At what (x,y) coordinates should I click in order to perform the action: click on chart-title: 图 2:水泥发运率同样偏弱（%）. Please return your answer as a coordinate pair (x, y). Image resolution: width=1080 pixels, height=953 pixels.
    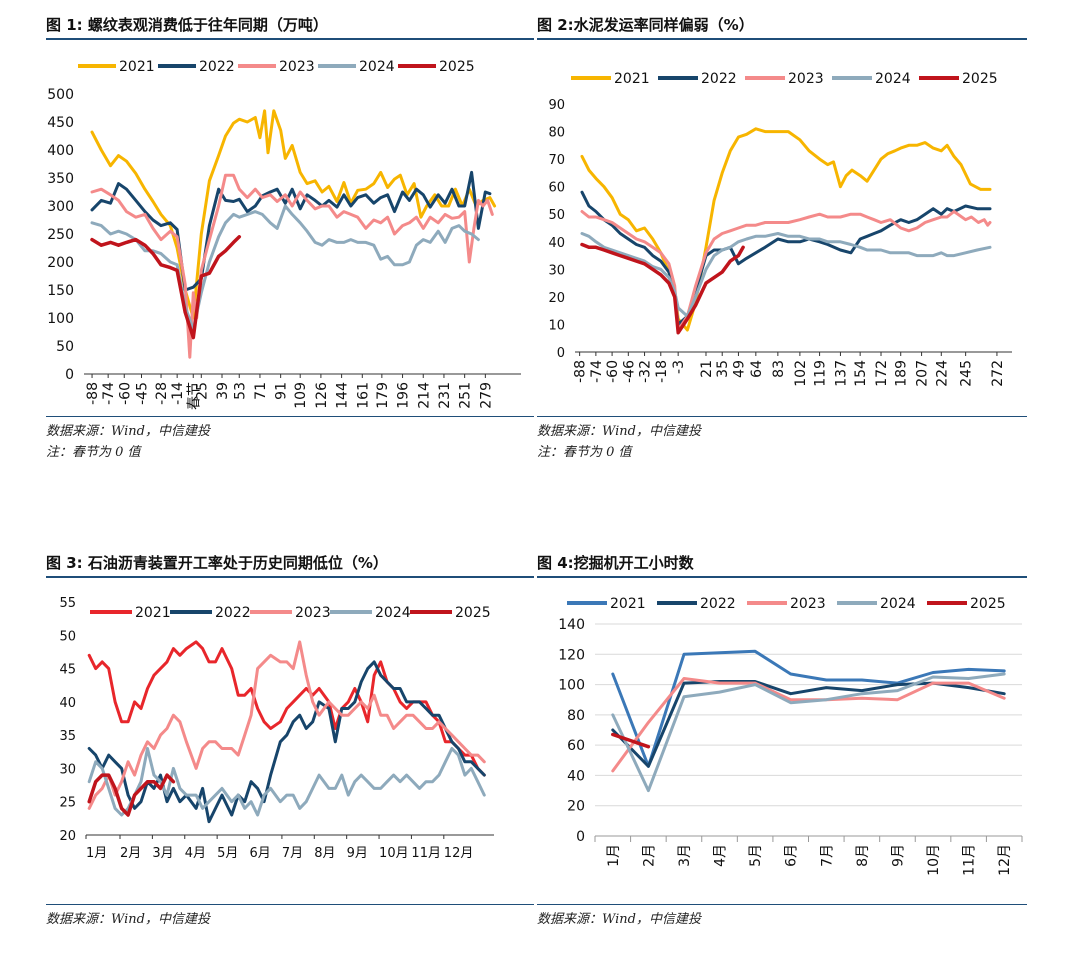
    Looking at the image, I should click on (645, 25).